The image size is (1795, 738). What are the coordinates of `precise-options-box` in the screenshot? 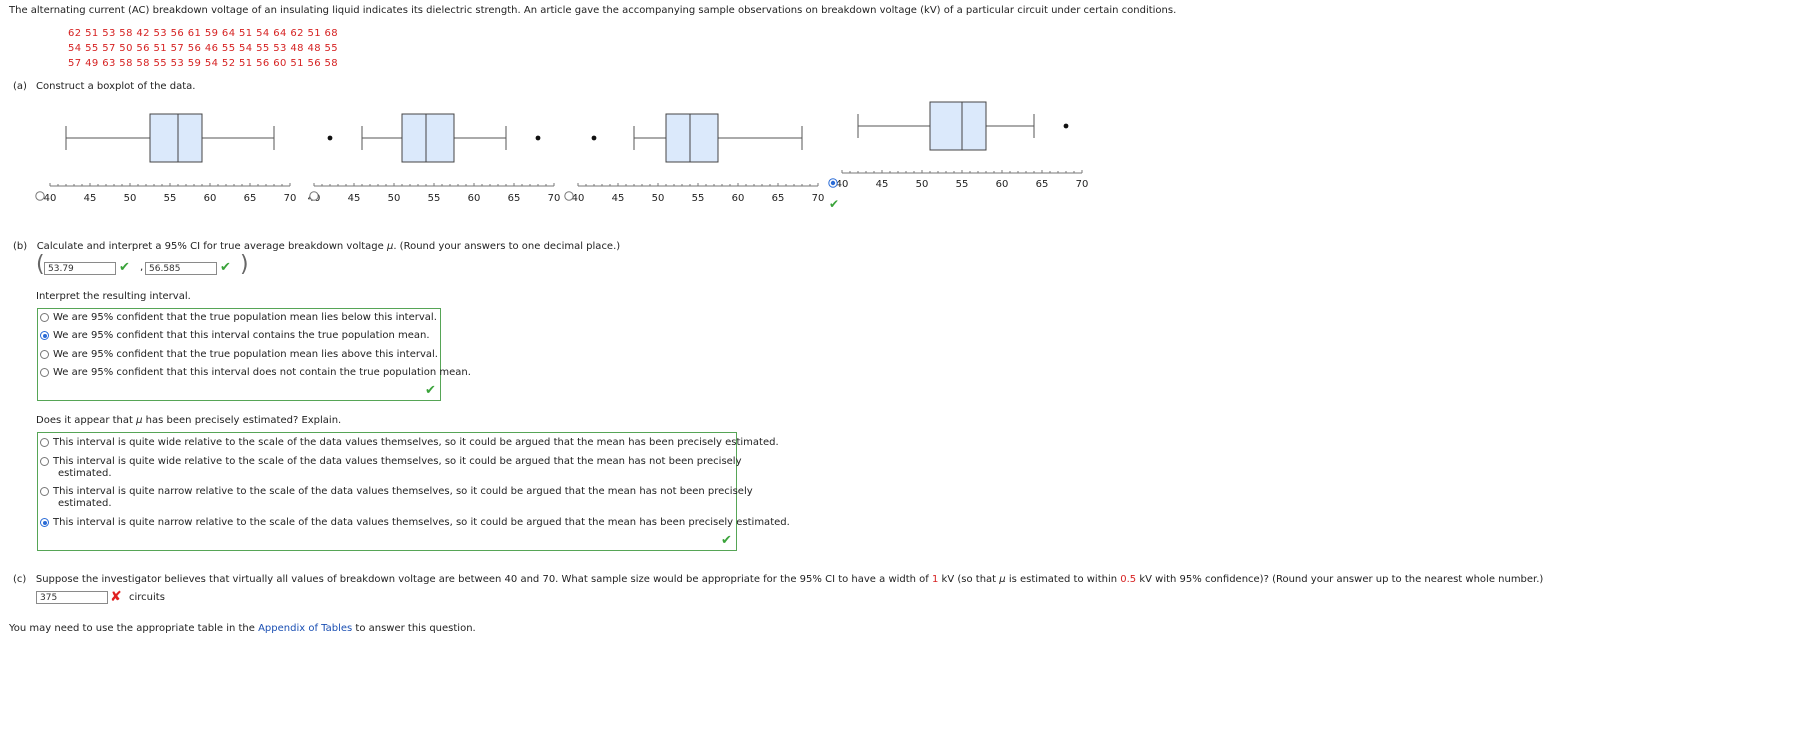 It's located at (387, 491).